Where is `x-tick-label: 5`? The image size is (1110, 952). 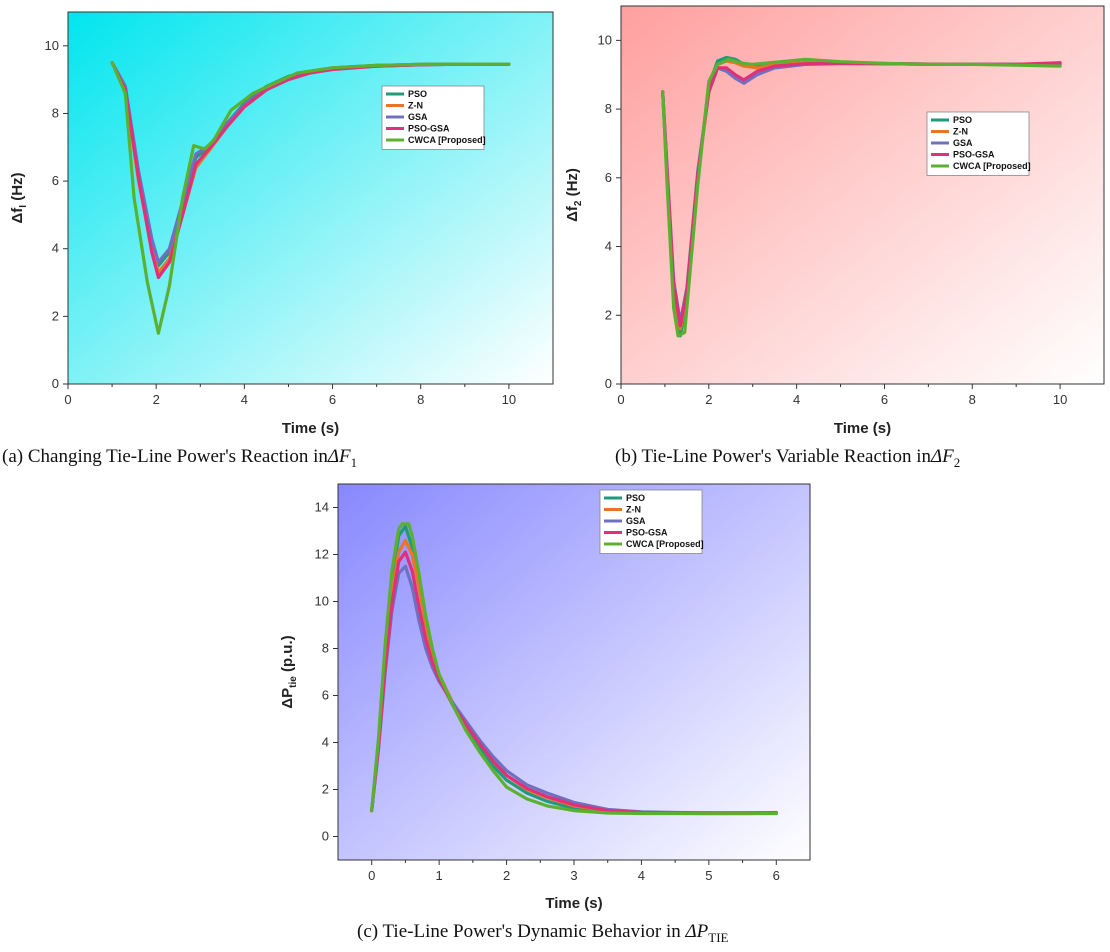 x-tick-label: 5 is located at coordinates (708, 875).